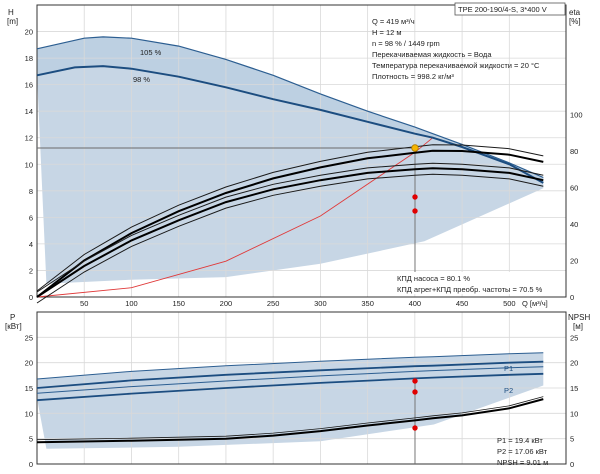  Describe the element at coordinates (415, 392) in the screenshot. I see `p2-marker` at that location.